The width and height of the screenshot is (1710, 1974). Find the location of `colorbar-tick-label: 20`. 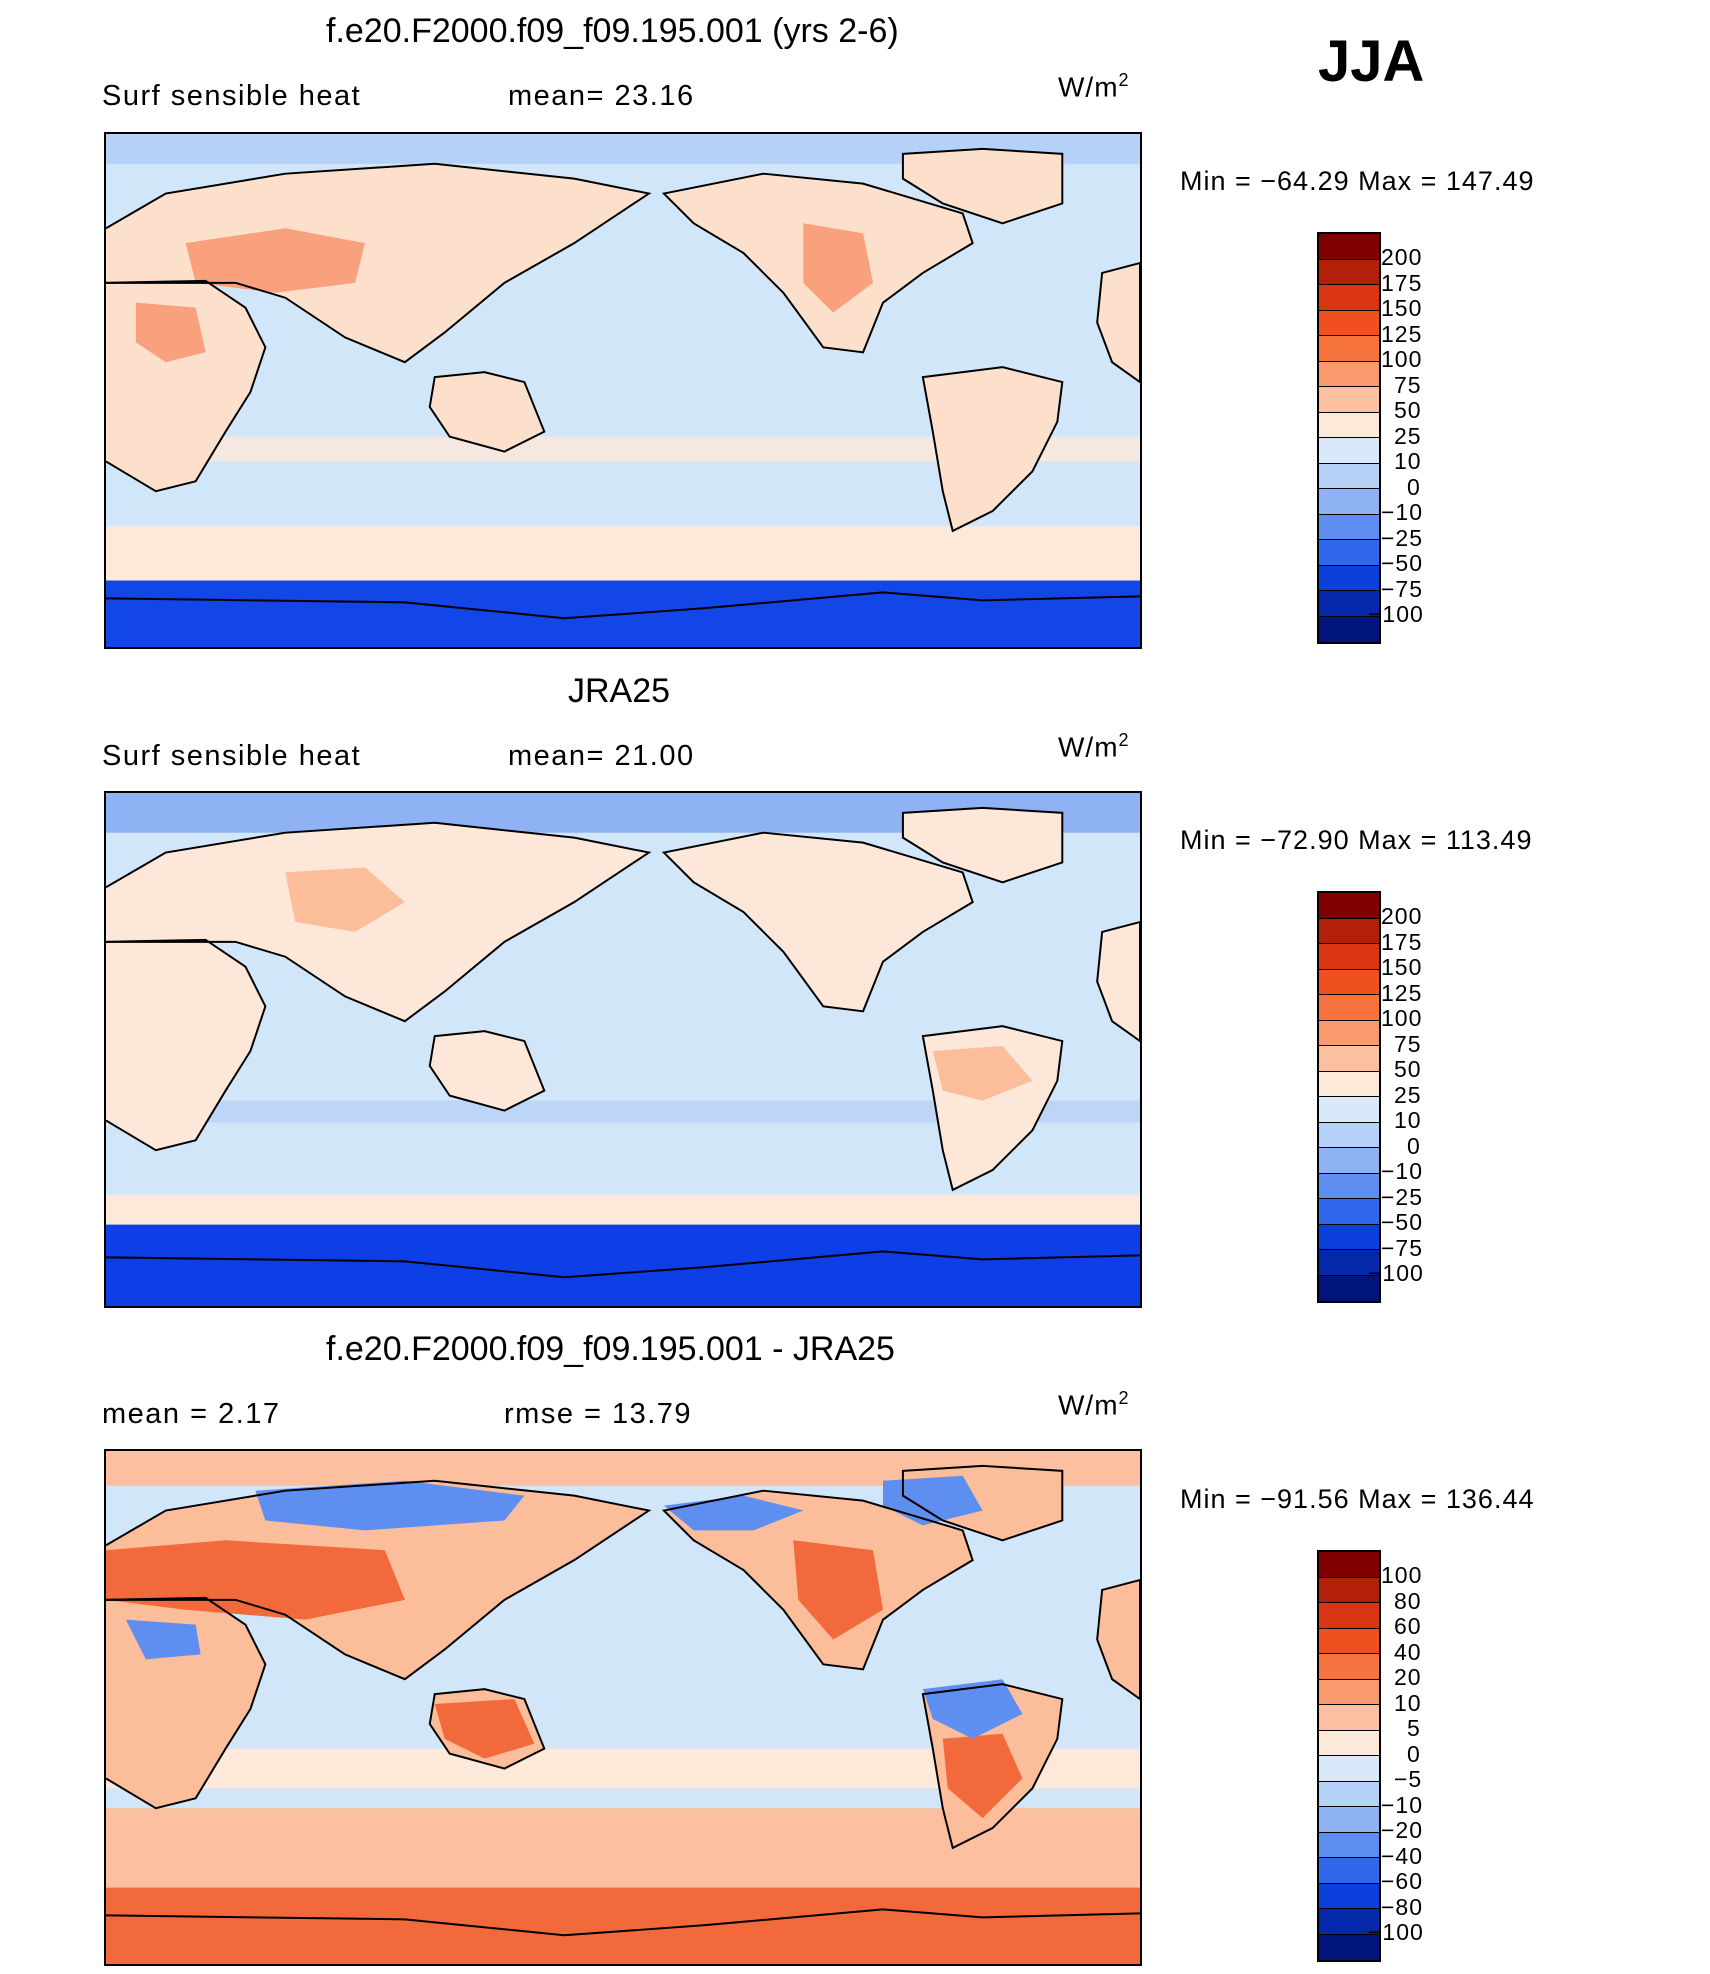

colorbar-tick-label: 20 is located at coordinates (1408, 1677).